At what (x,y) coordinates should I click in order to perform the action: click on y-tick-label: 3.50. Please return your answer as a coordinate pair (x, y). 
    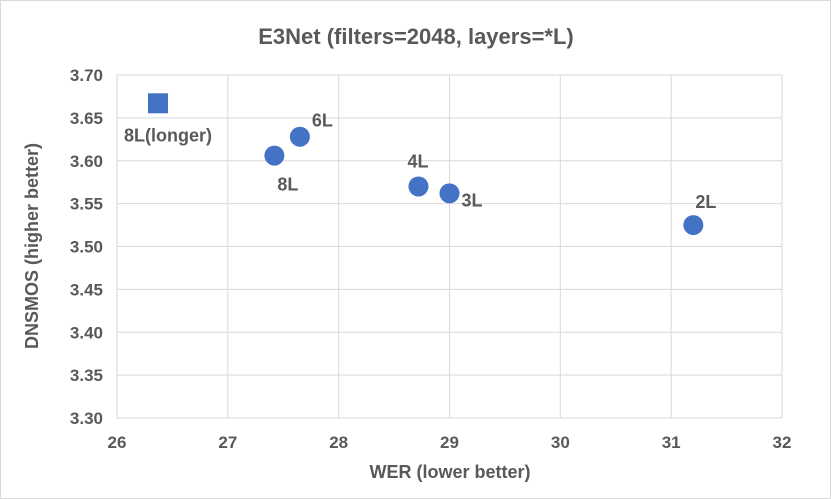
    Looking at the image, I should click on (86, 247).